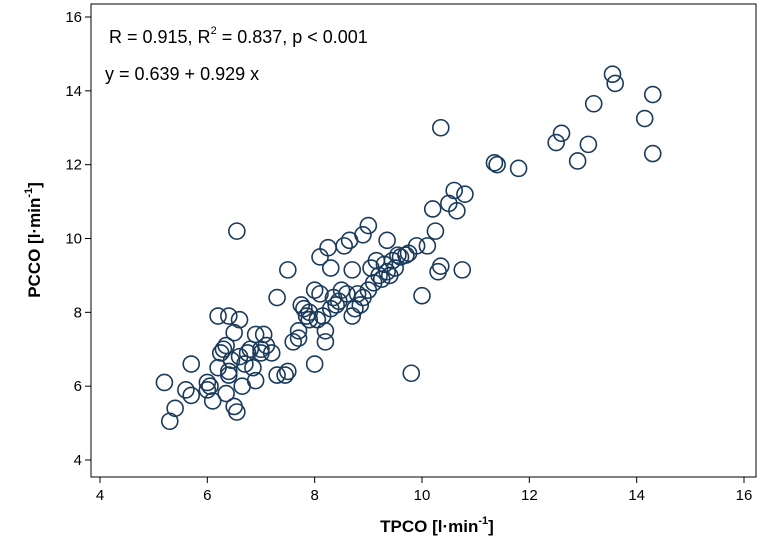  I want to click on stats-annotation: R = 0.915, R2 = 0.837, p < 0.001, so click(238, 36).